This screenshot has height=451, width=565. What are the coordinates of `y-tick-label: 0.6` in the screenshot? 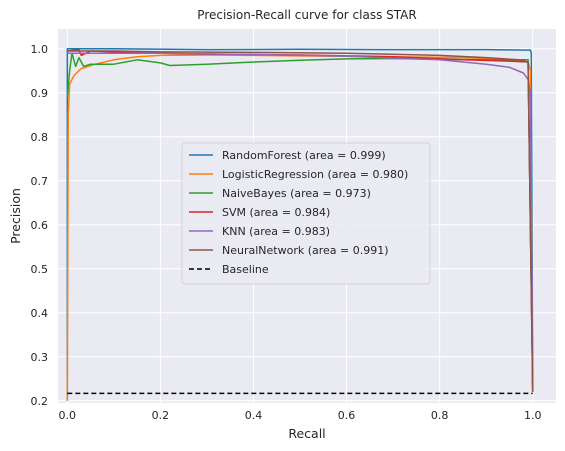 It's located at (40, 225).